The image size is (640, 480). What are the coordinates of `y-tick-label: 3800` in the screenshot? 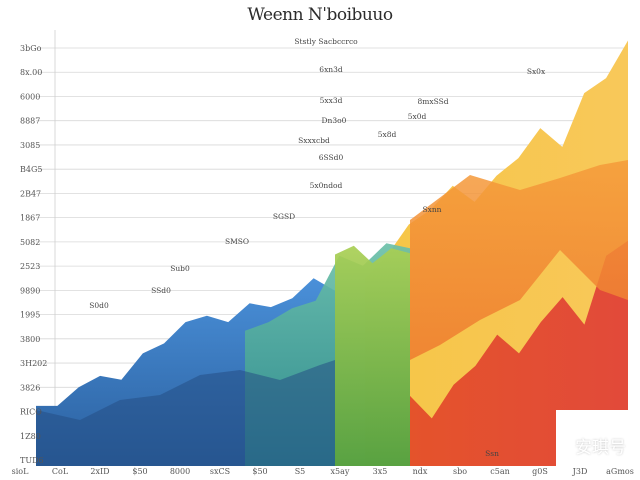 It's located at (30, 339).